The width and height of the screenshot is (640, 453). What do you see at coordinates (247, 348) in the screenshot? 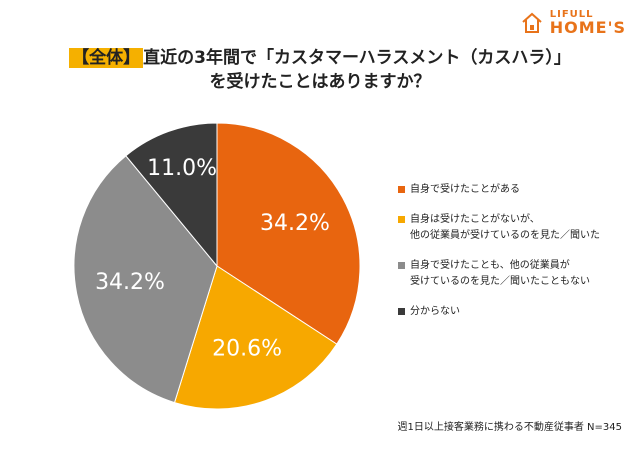
I see `slice-value-label-2: 20.6%` at bounding box center [247, 348].